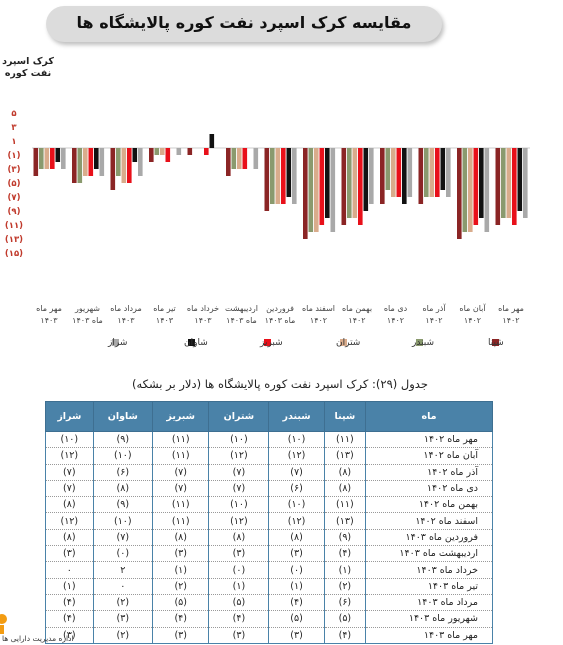 The image size is (563, 645). I want to click on table-cell: (۹), so click(122, 505).